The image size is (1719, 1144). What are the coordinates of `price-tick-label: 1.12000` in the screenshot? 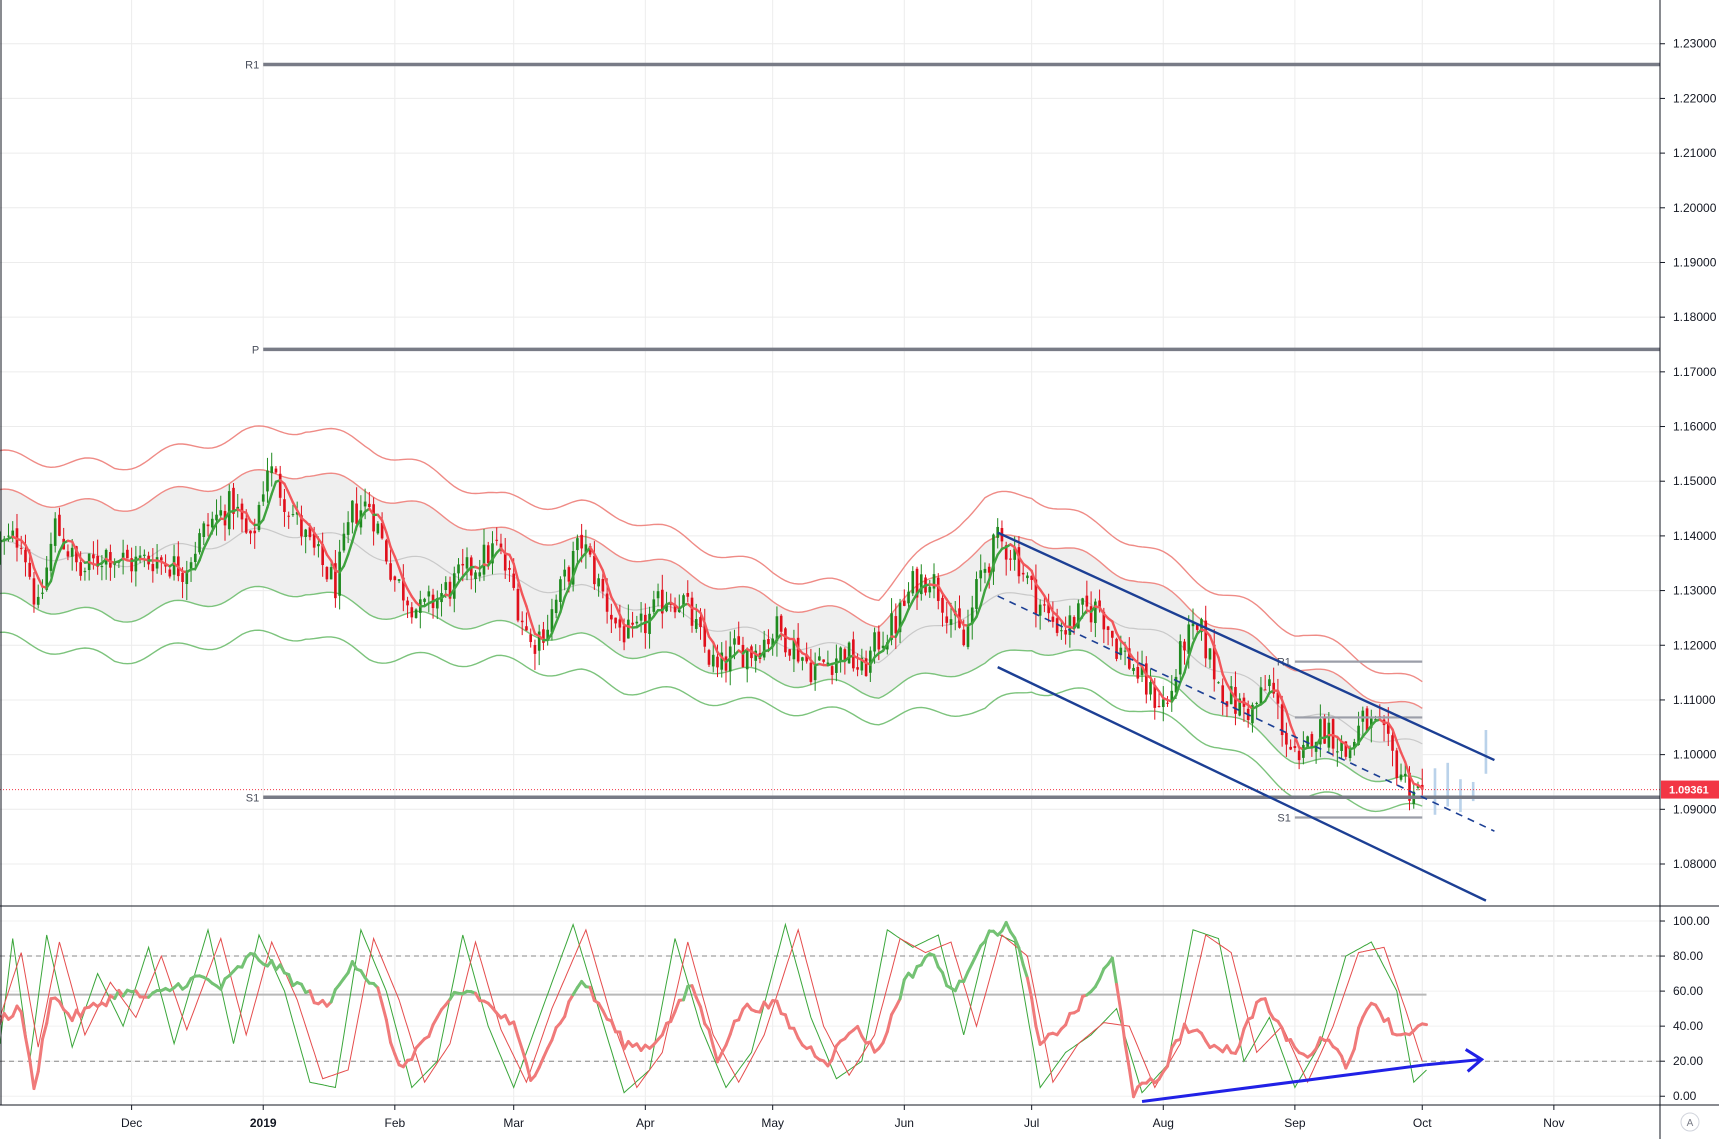 It's located at (1695, 645).